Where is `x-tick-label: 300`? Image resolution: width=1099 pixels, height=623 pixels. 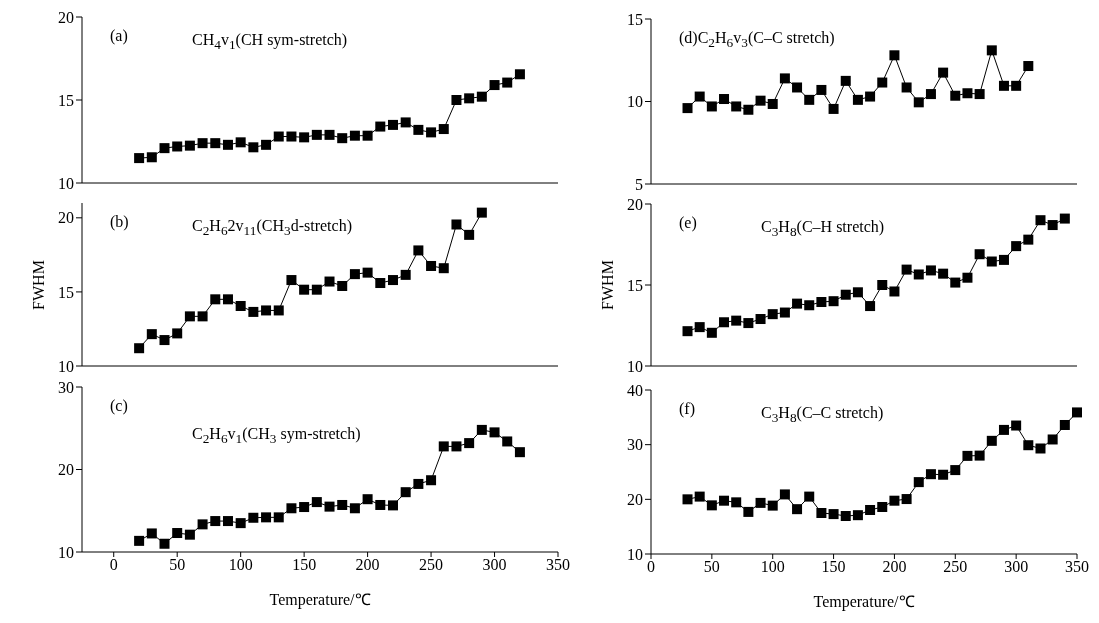
x-tick-label: 300 is located at coordinates (494, 565).